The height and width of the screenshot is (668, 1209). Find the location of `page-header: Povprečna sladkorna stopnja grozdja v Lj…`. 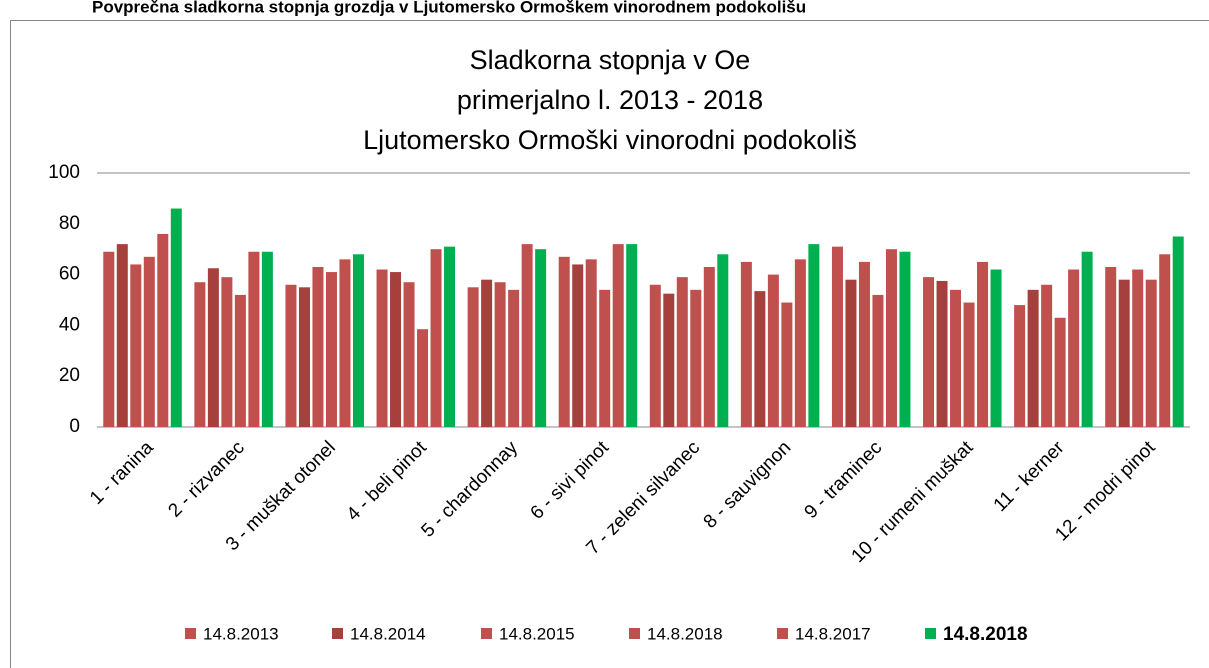

page-header: Povprečna sladkorna stopnja grozdja v Lj… is located at coordinates (449, 8).